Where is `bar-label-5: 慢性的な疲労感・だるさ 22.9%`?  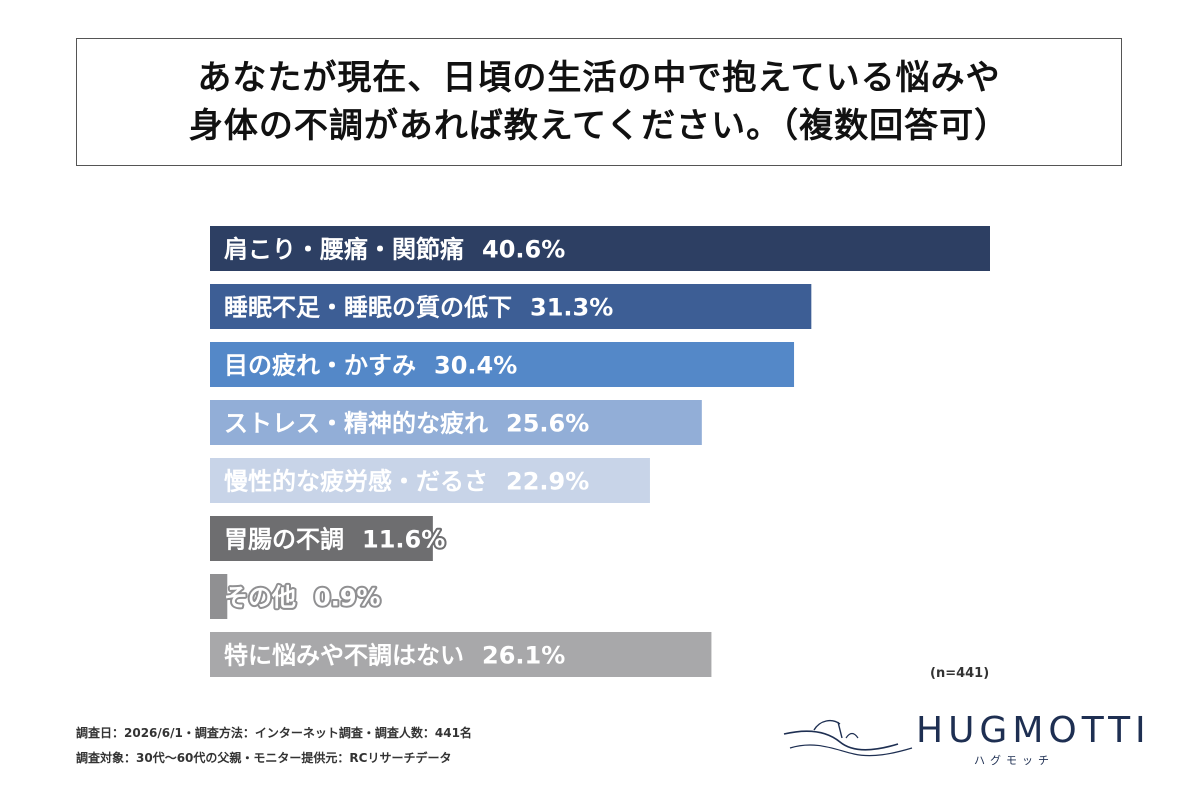 bar-label-5: 慢性的な疲労感・だるさ 22.9% is located at coordinates (406, 482).